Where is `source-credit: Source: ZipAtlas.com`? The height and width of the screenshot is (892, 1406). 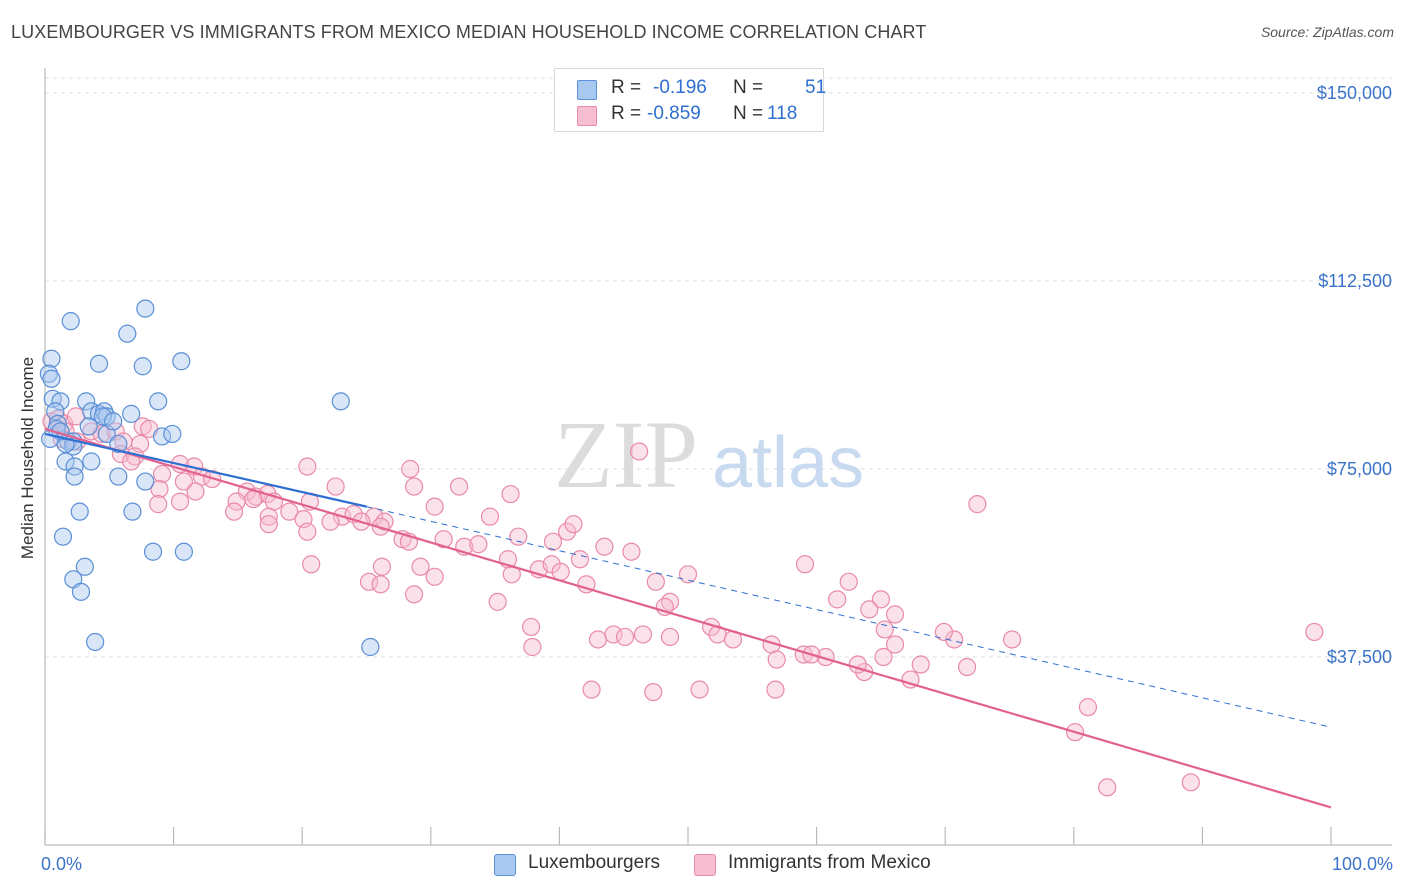 source-credit: Source: ZipAtlas.com is located at coordinates (1327, 32).